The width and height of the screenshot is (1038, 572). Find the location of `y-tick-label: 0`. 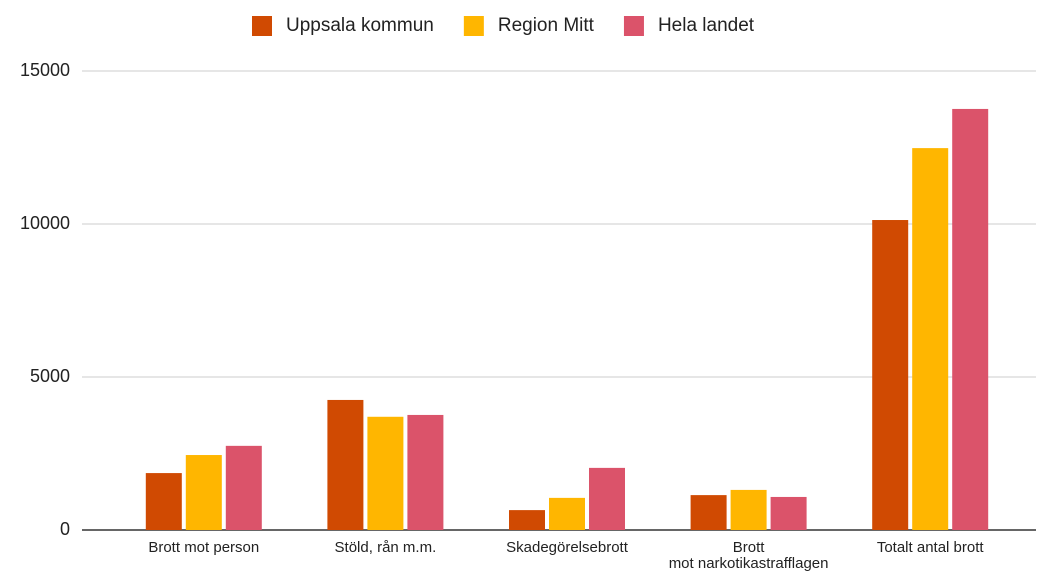

y-tick-label: 0 is located at coordinates (65, 529).